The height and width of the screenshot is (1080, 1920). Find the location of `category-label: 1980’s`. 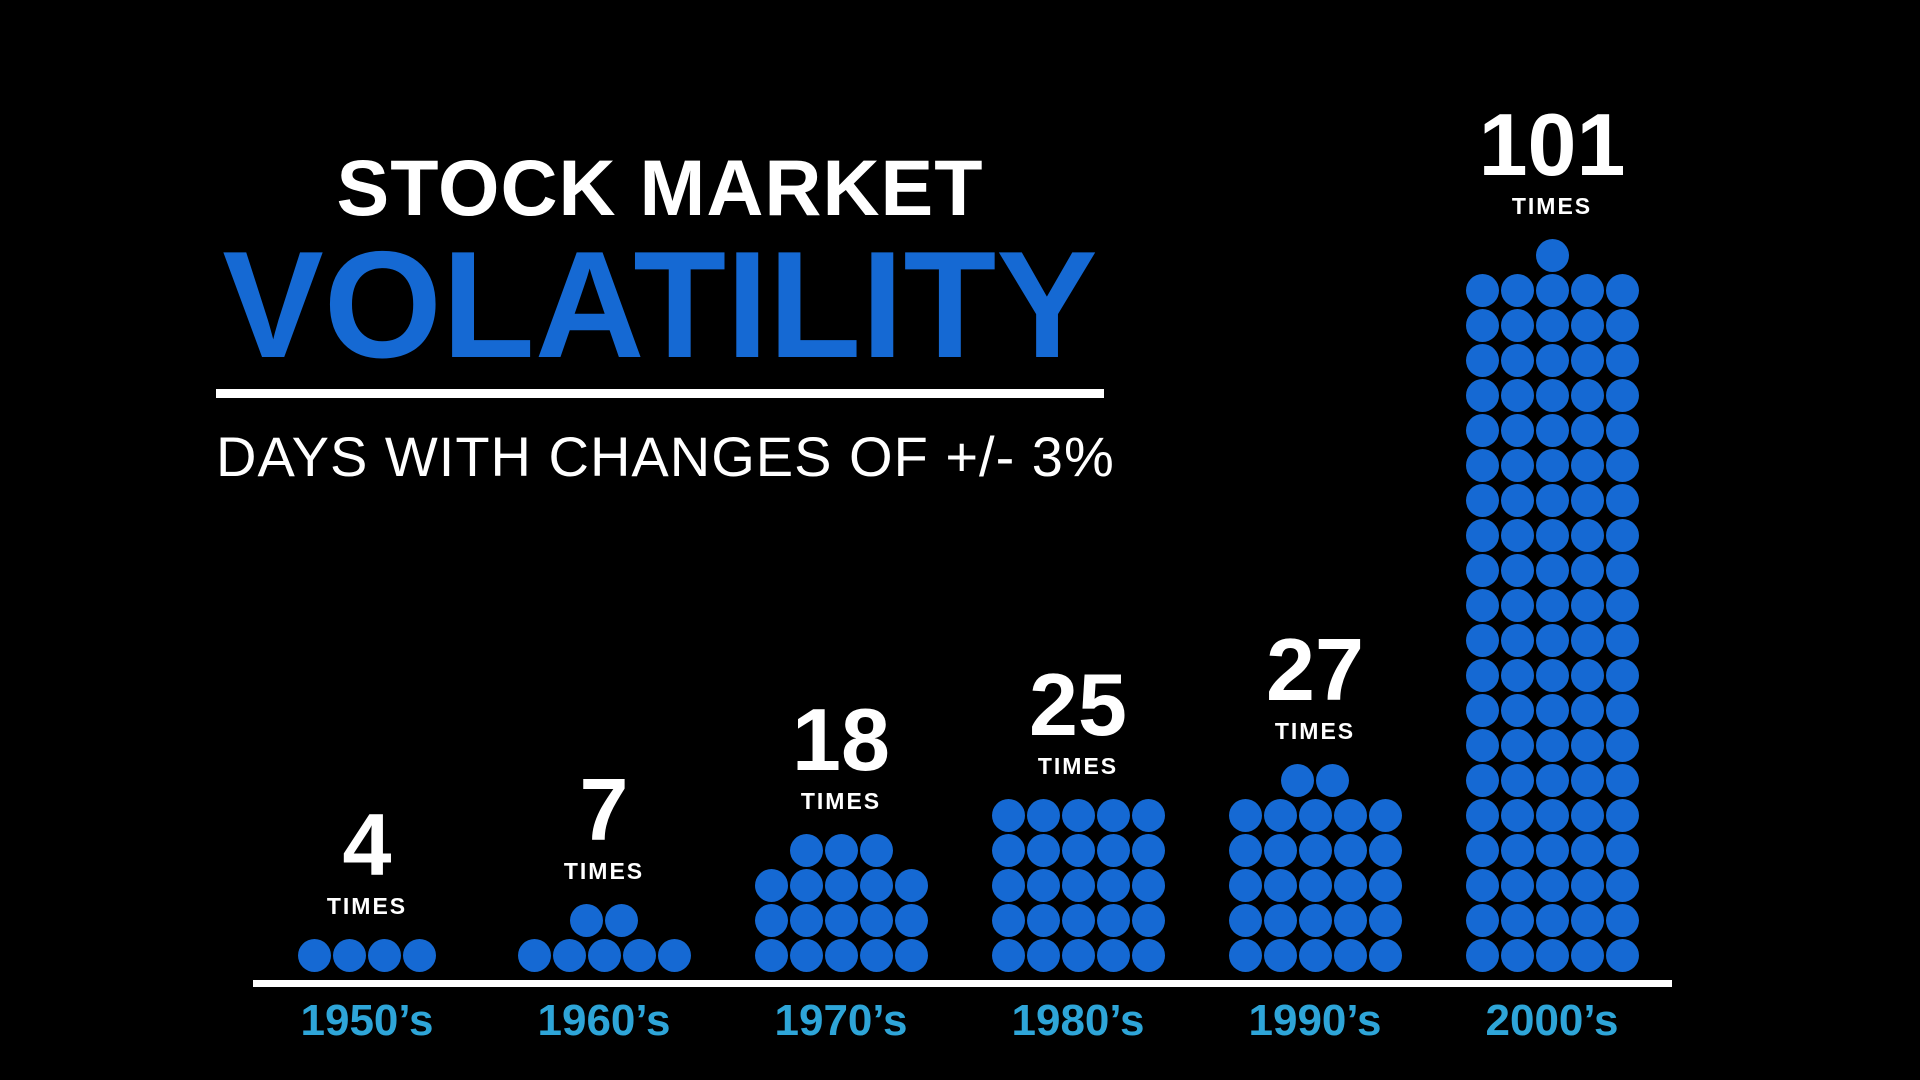

category-label: 1980’s is located at coordinates (1078, 1020).